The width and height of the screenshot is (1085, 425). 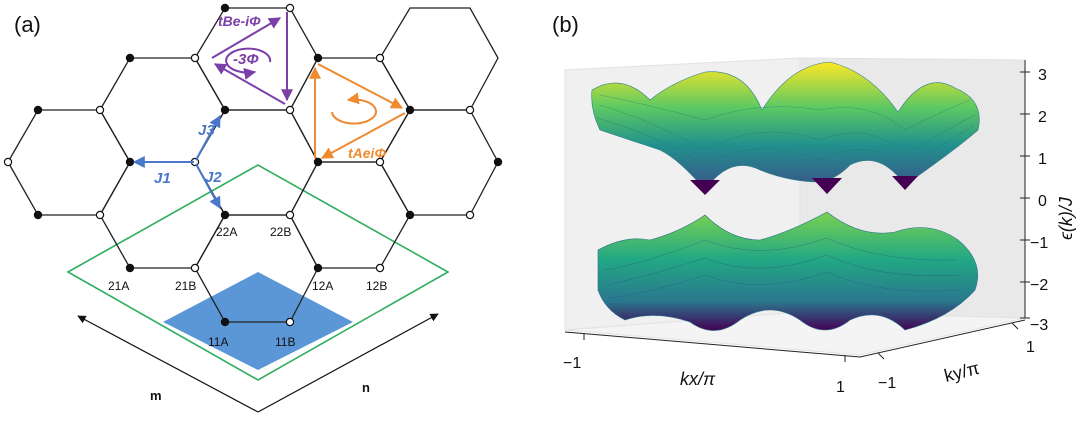 What do you see at coordinates (185, 286) in the screenshot?
I see `site-label-21b: 21B` at bounding box center [185, 286].